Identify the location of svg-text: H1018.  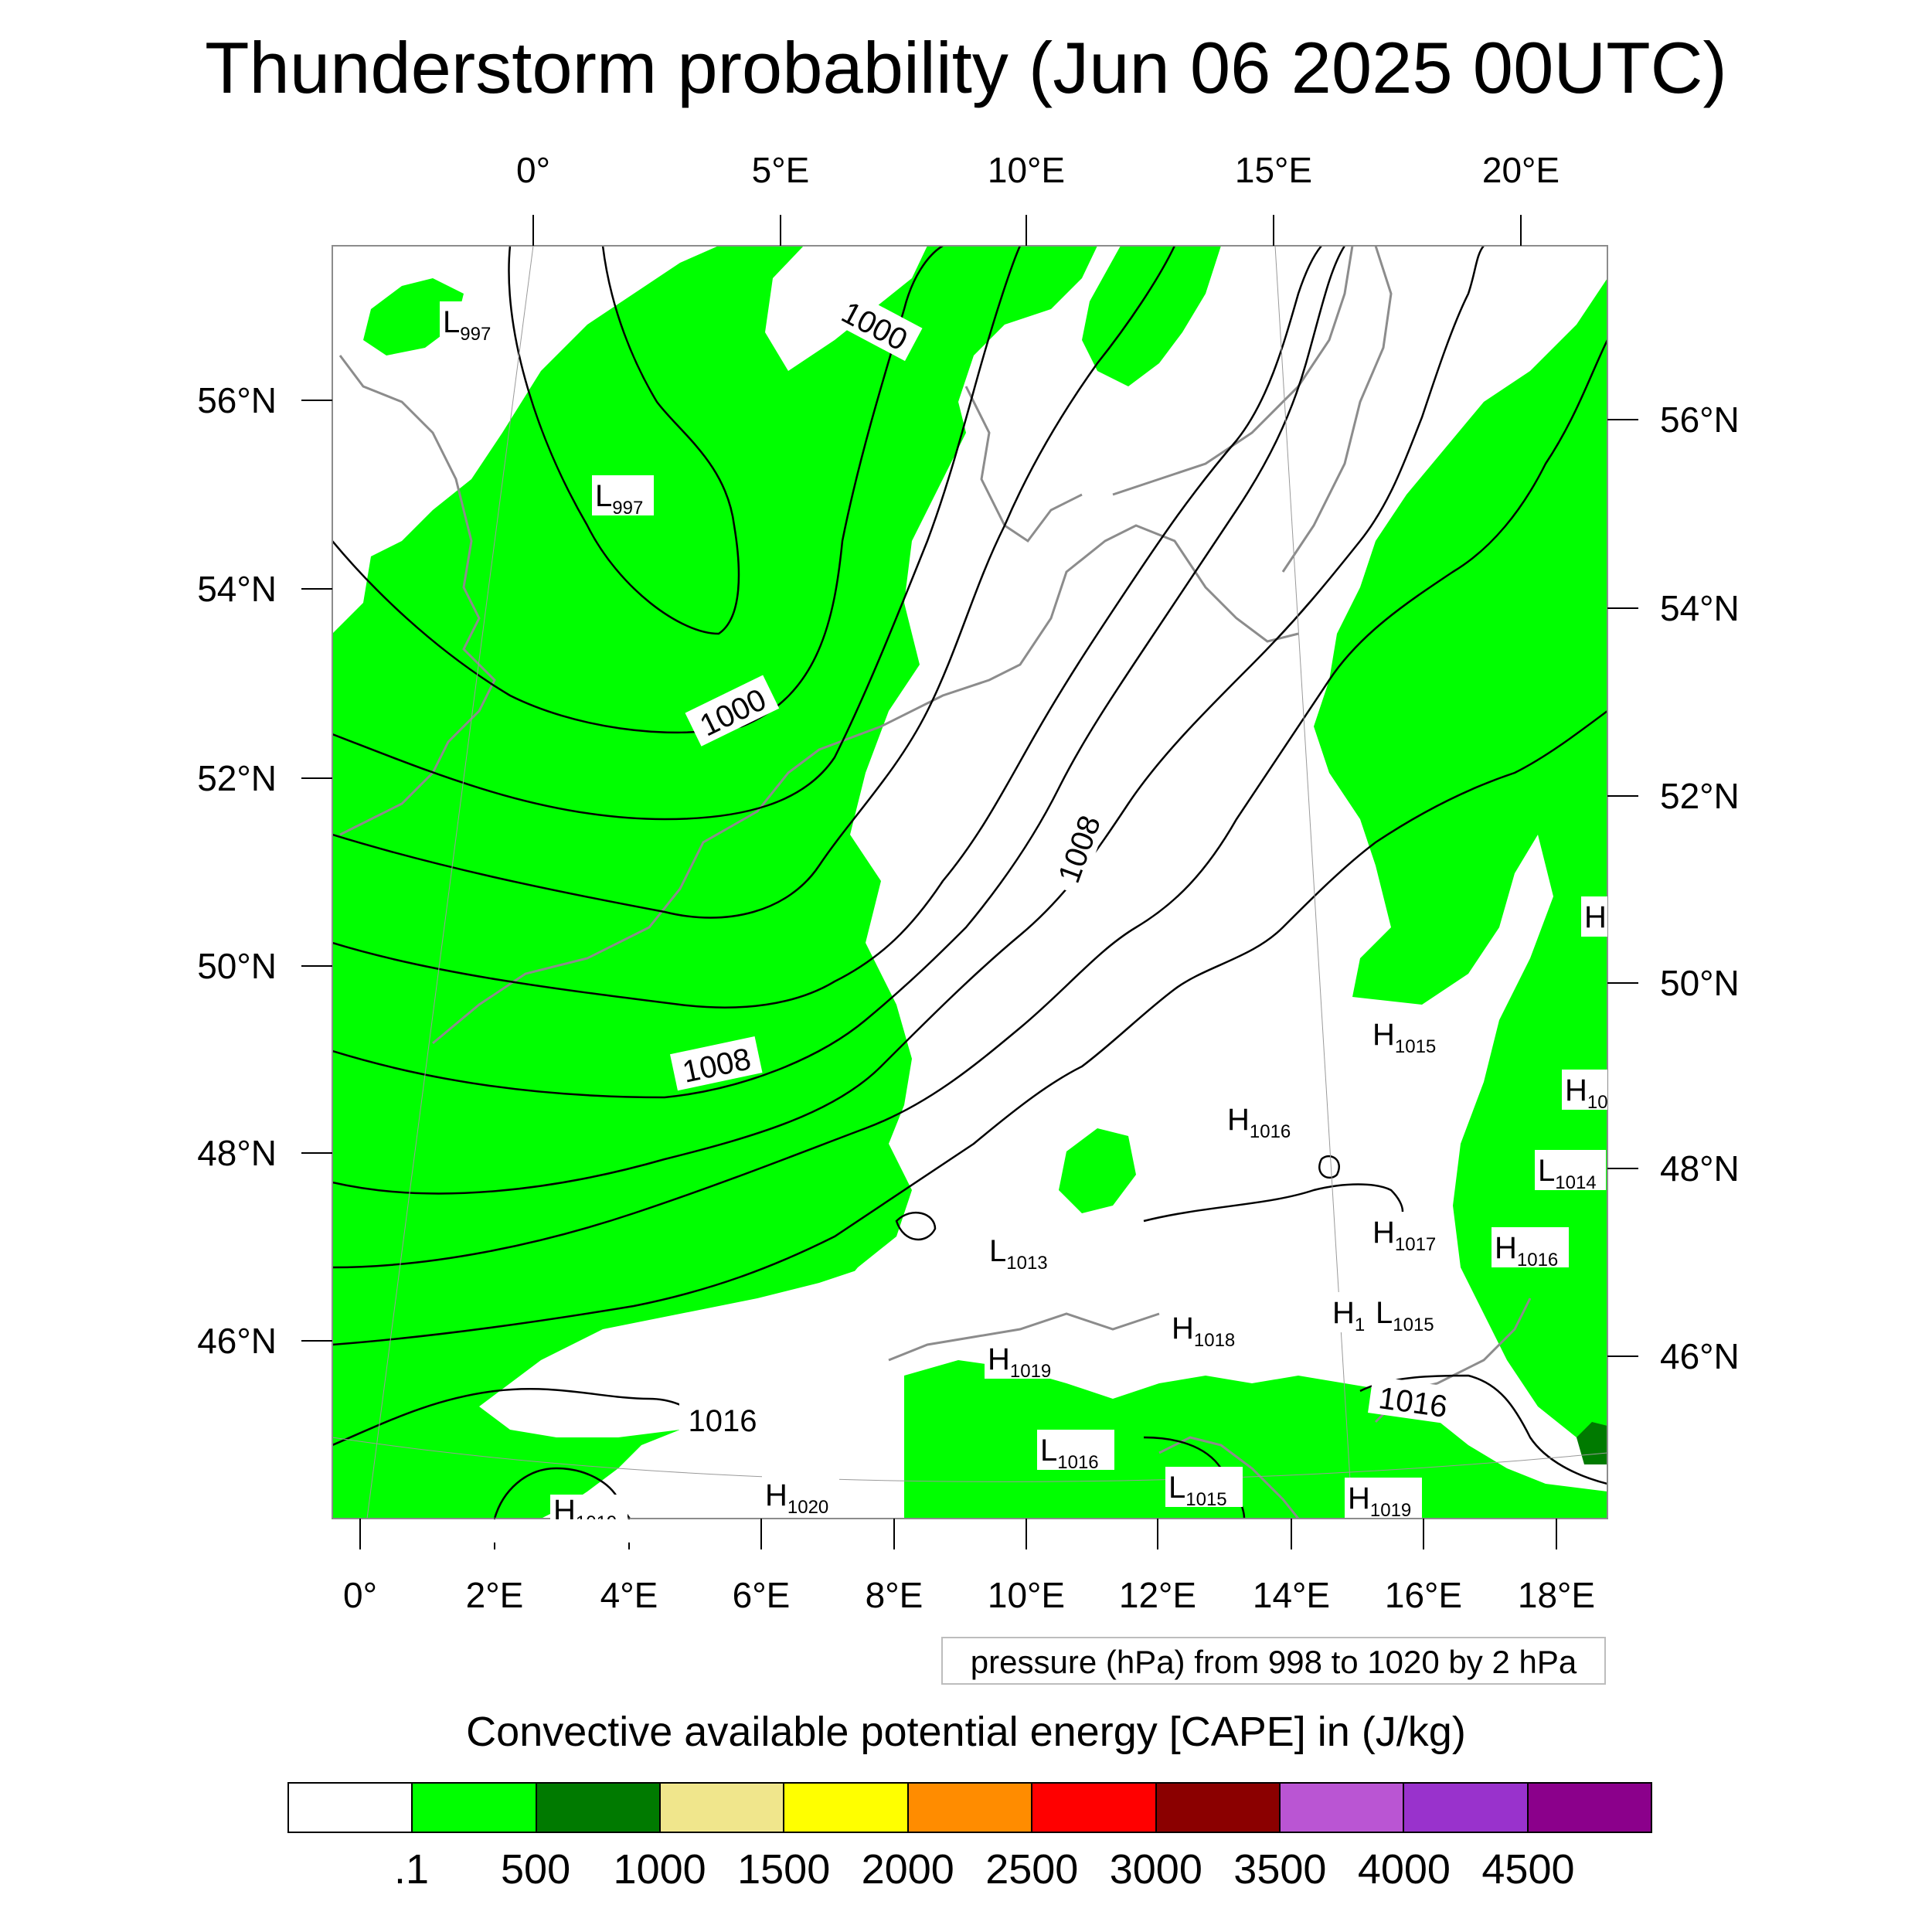
(1204, 1331).